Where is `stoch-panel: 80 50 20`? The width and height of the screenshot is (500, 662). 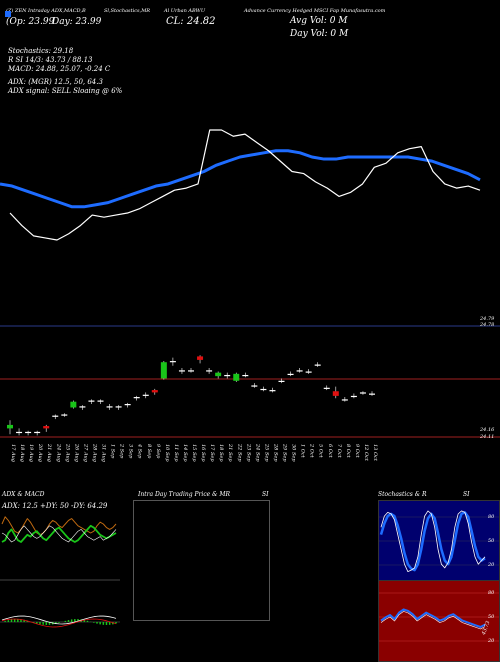 stoch-panel: 80 50 20 is located at coordinates (439, 541).